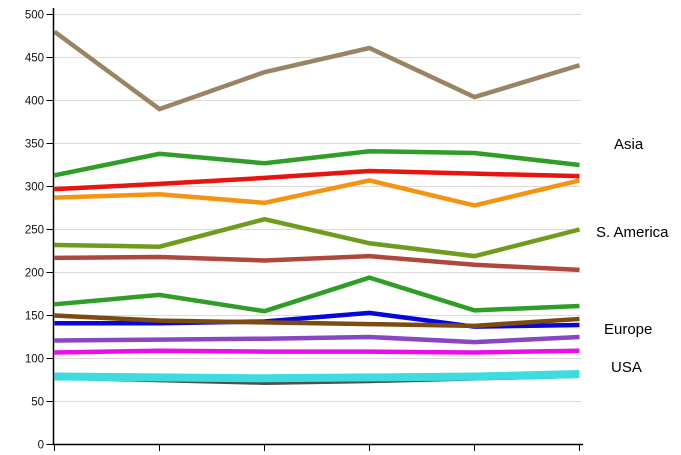  I want to click on series-line-tan, so click(317, 70).